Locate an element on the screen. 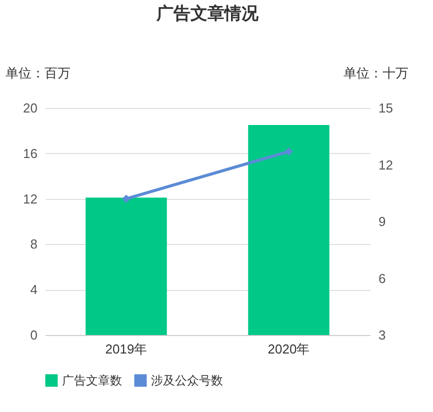  y-tick-label: 20 is located at coordinates (30, 108).